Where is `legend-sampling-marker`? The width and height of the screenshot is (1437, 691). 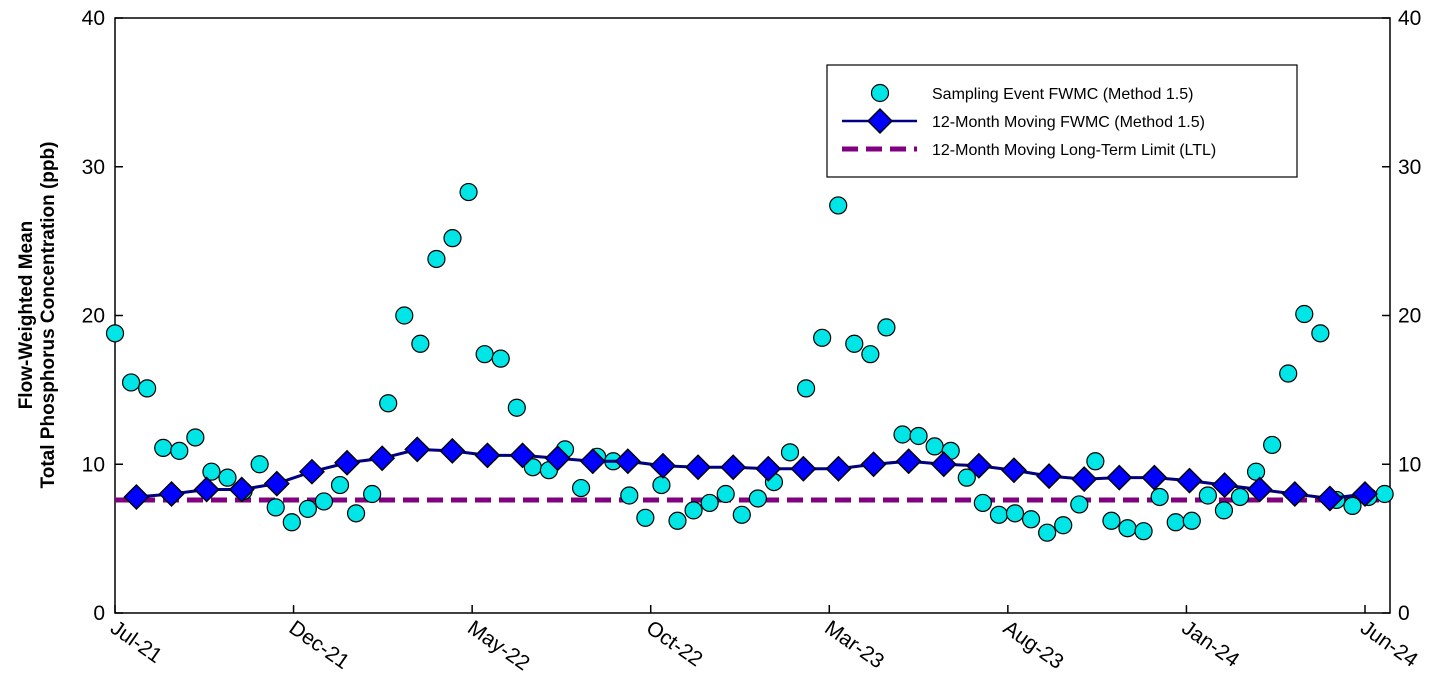
legend-sampling-marker is located at coordinates (880, 93).